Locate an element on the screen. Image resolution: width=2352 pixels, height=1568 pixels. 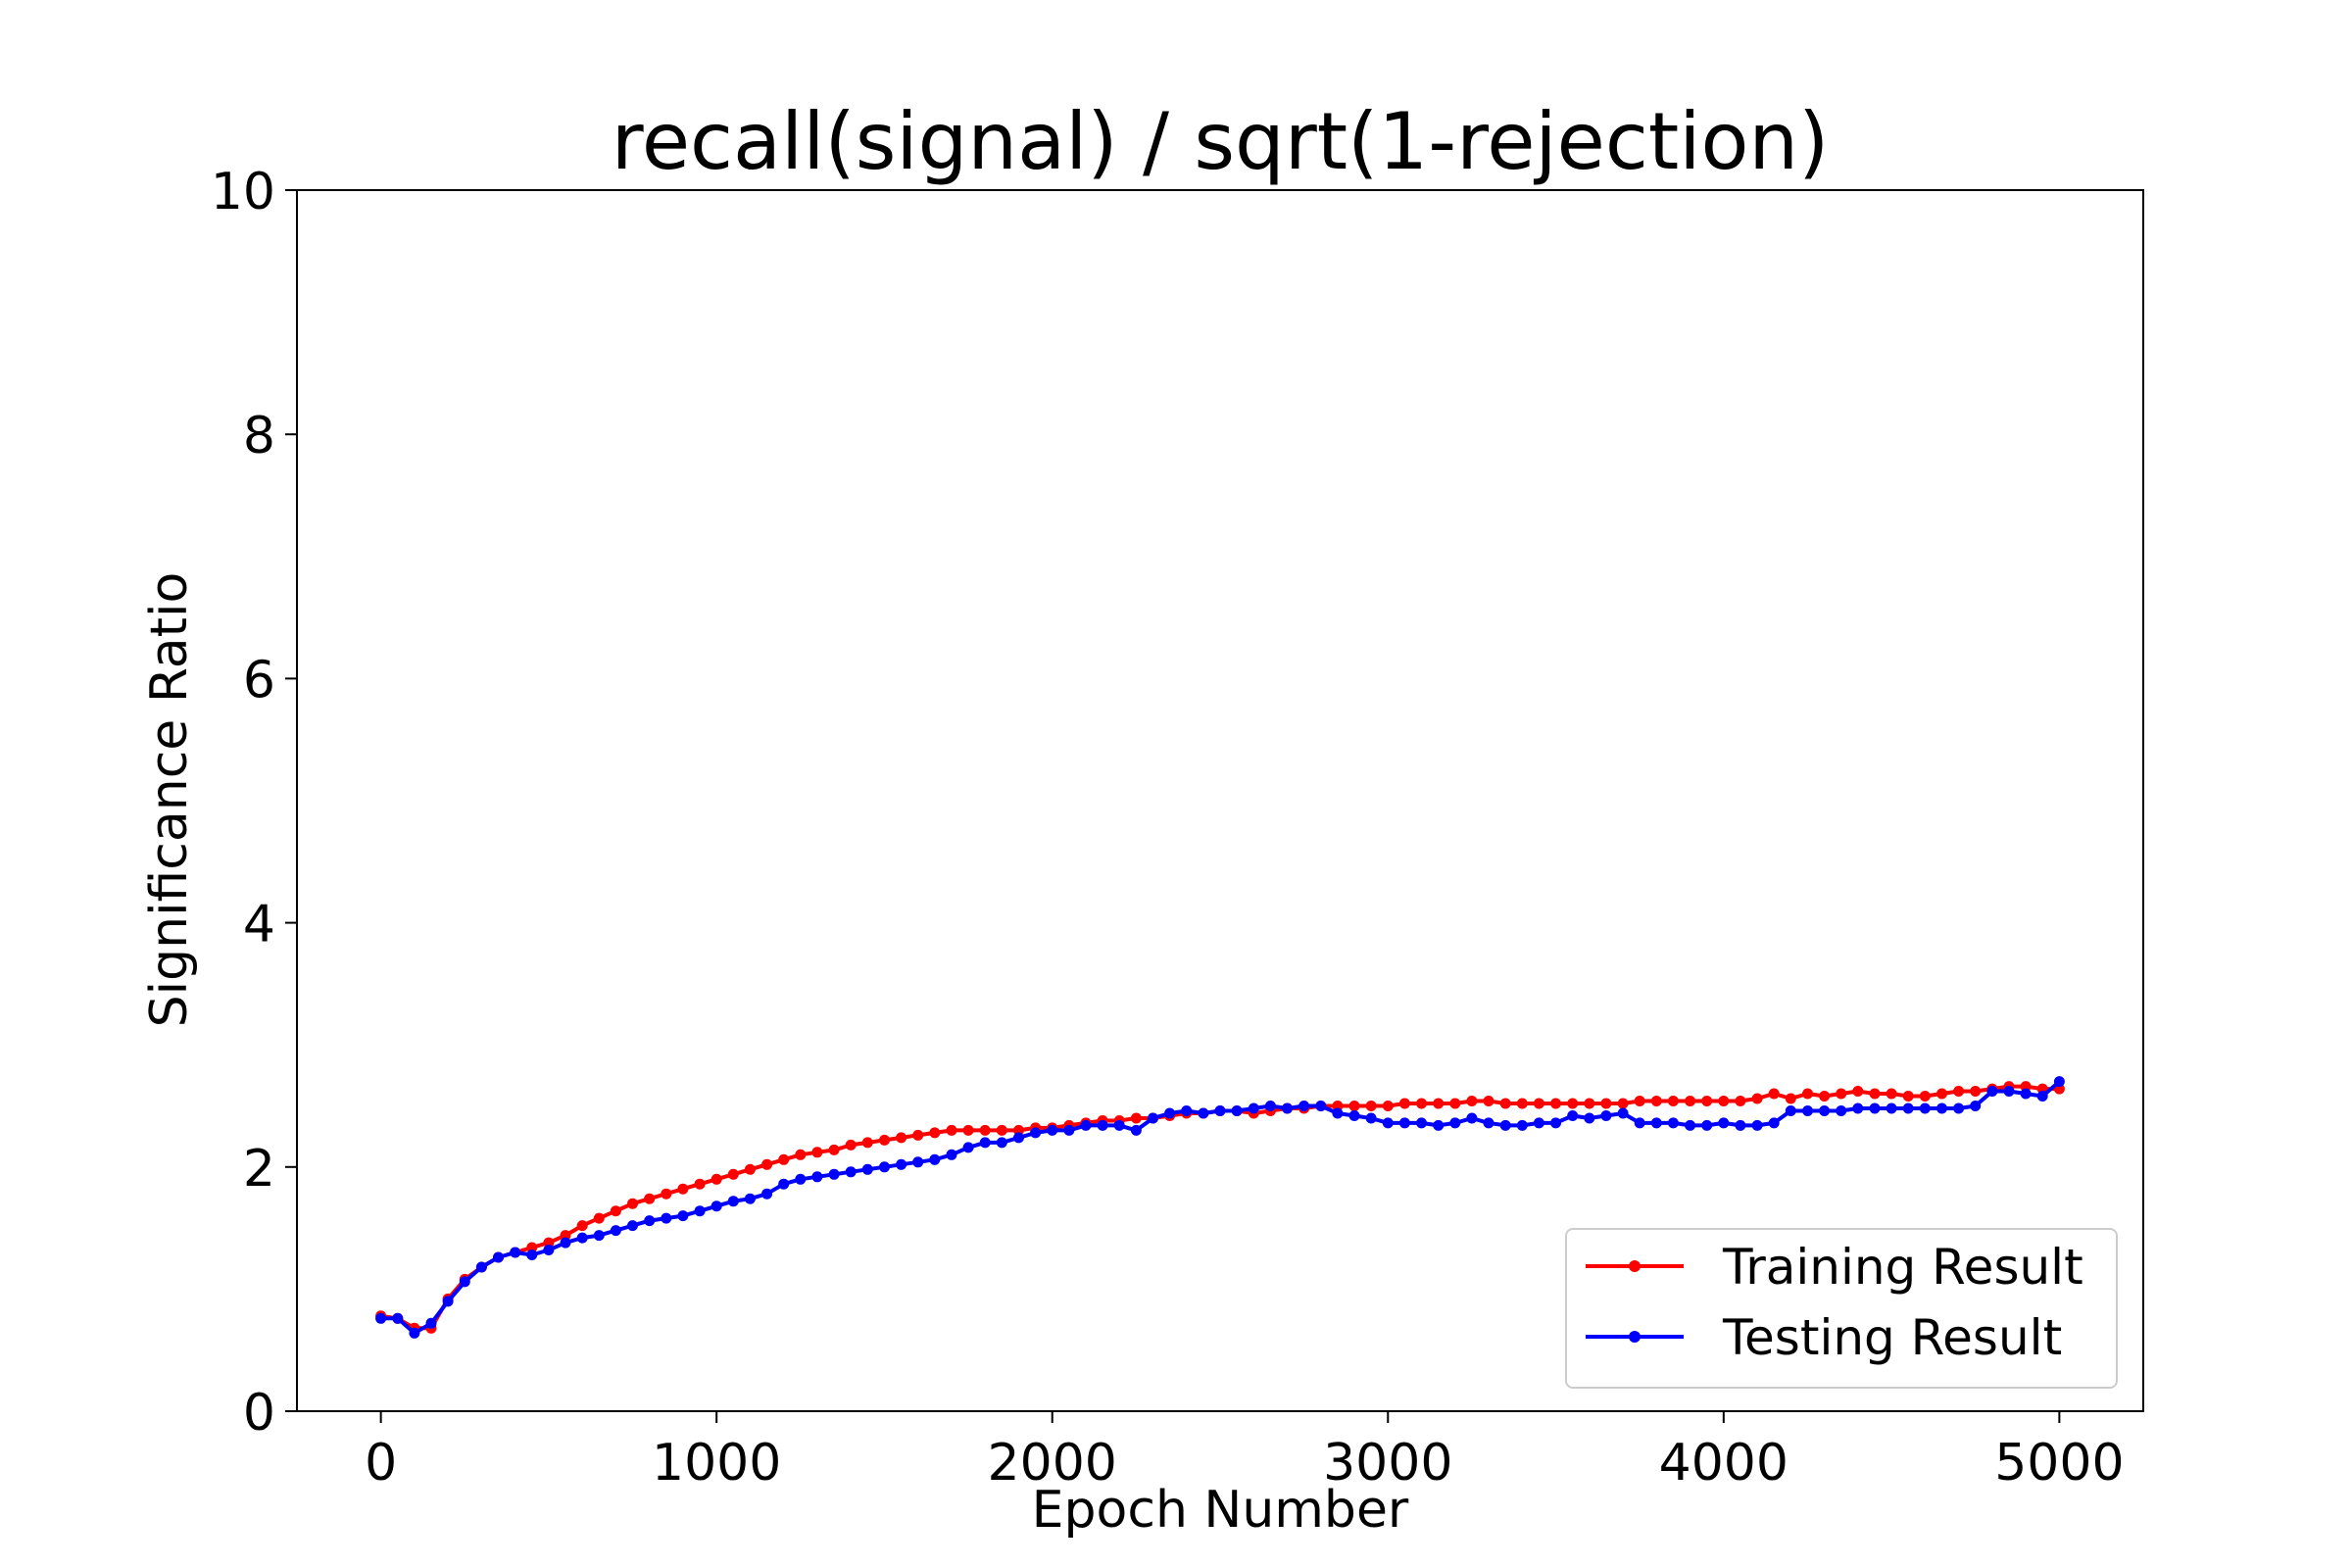
legend: Training Result Testing Result is located at coordinates (1841, 1308).